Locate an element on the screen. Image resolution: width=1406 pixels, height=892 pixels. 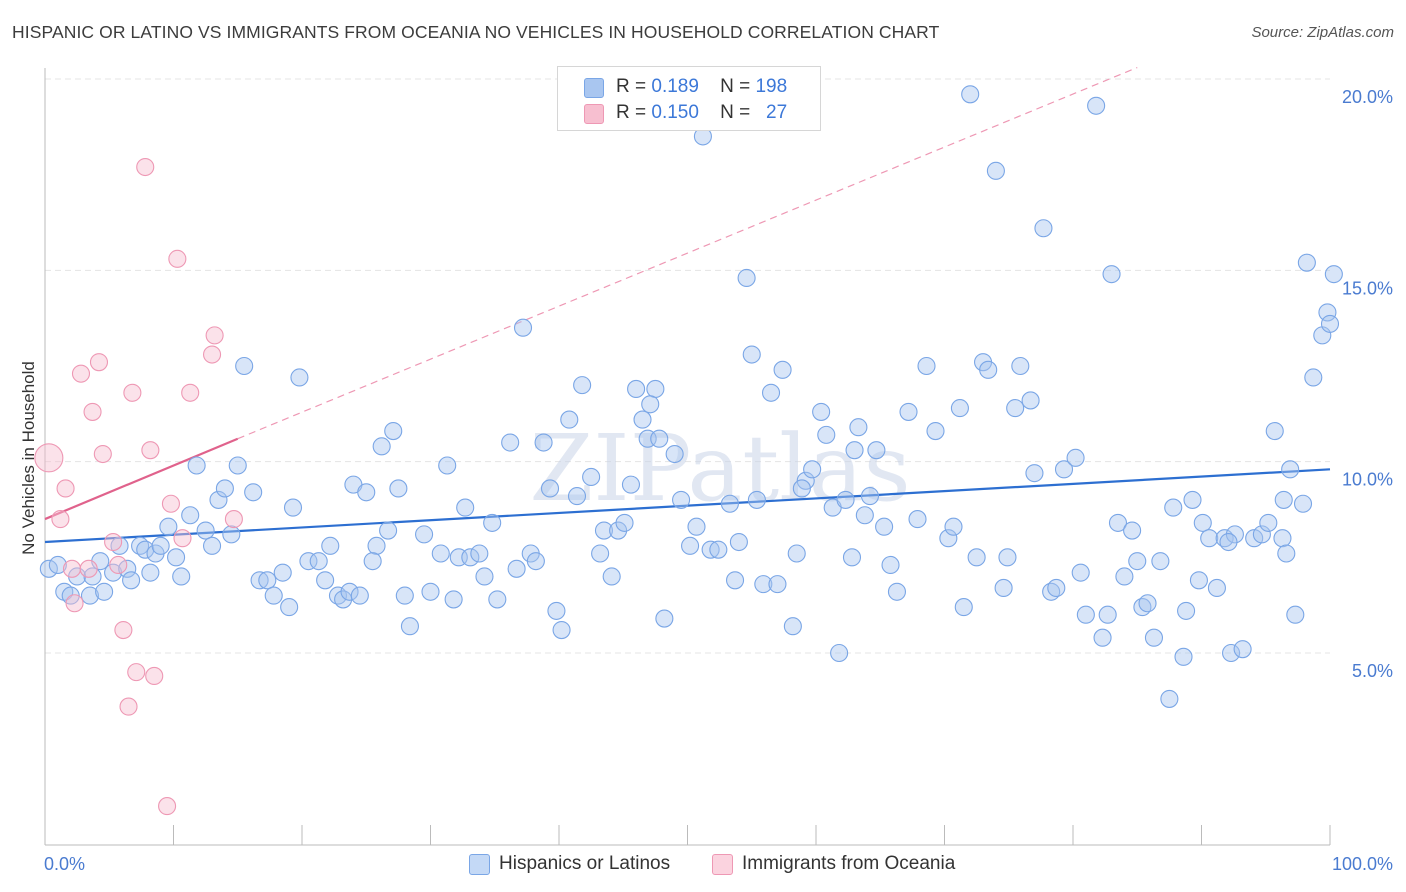
n-label: N = is located at coordinates (735, 86).